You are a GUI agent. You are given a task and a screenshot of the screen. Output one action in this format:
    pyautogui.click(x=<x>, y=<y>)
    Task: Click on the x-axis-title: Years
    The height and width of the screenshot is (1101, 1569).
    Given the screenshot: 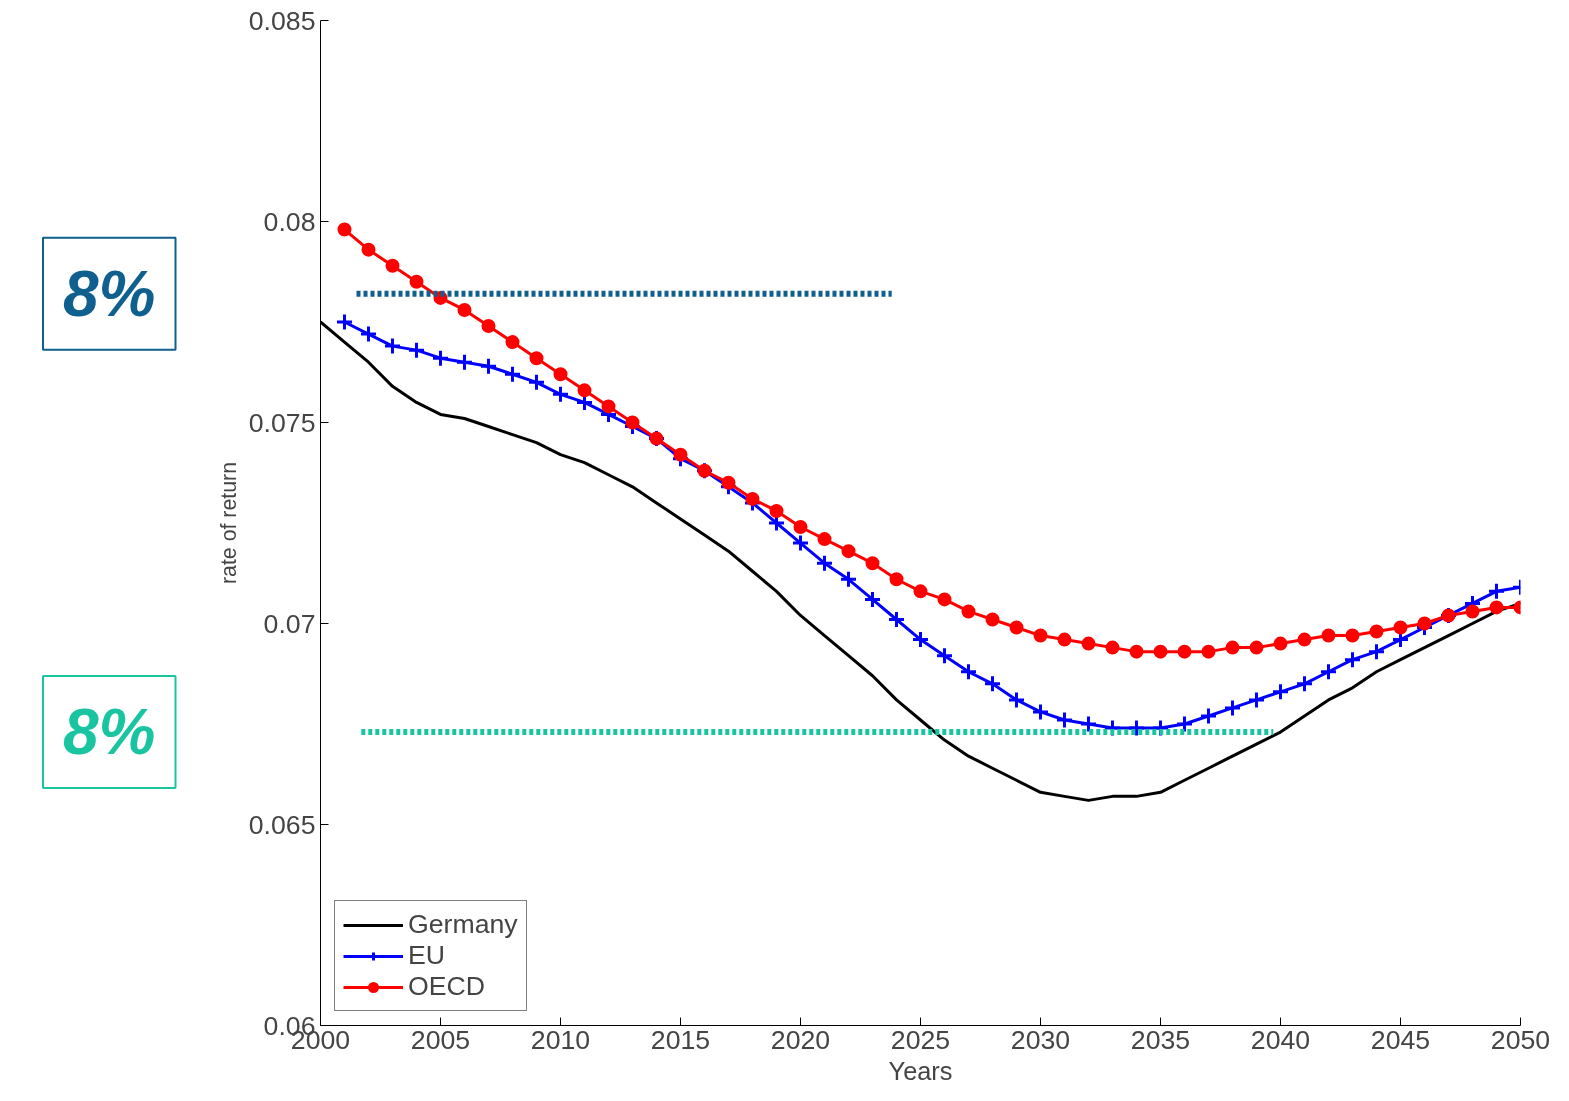 What is the action you would take?
    pyautogui.click(x=920, y=1070)
    